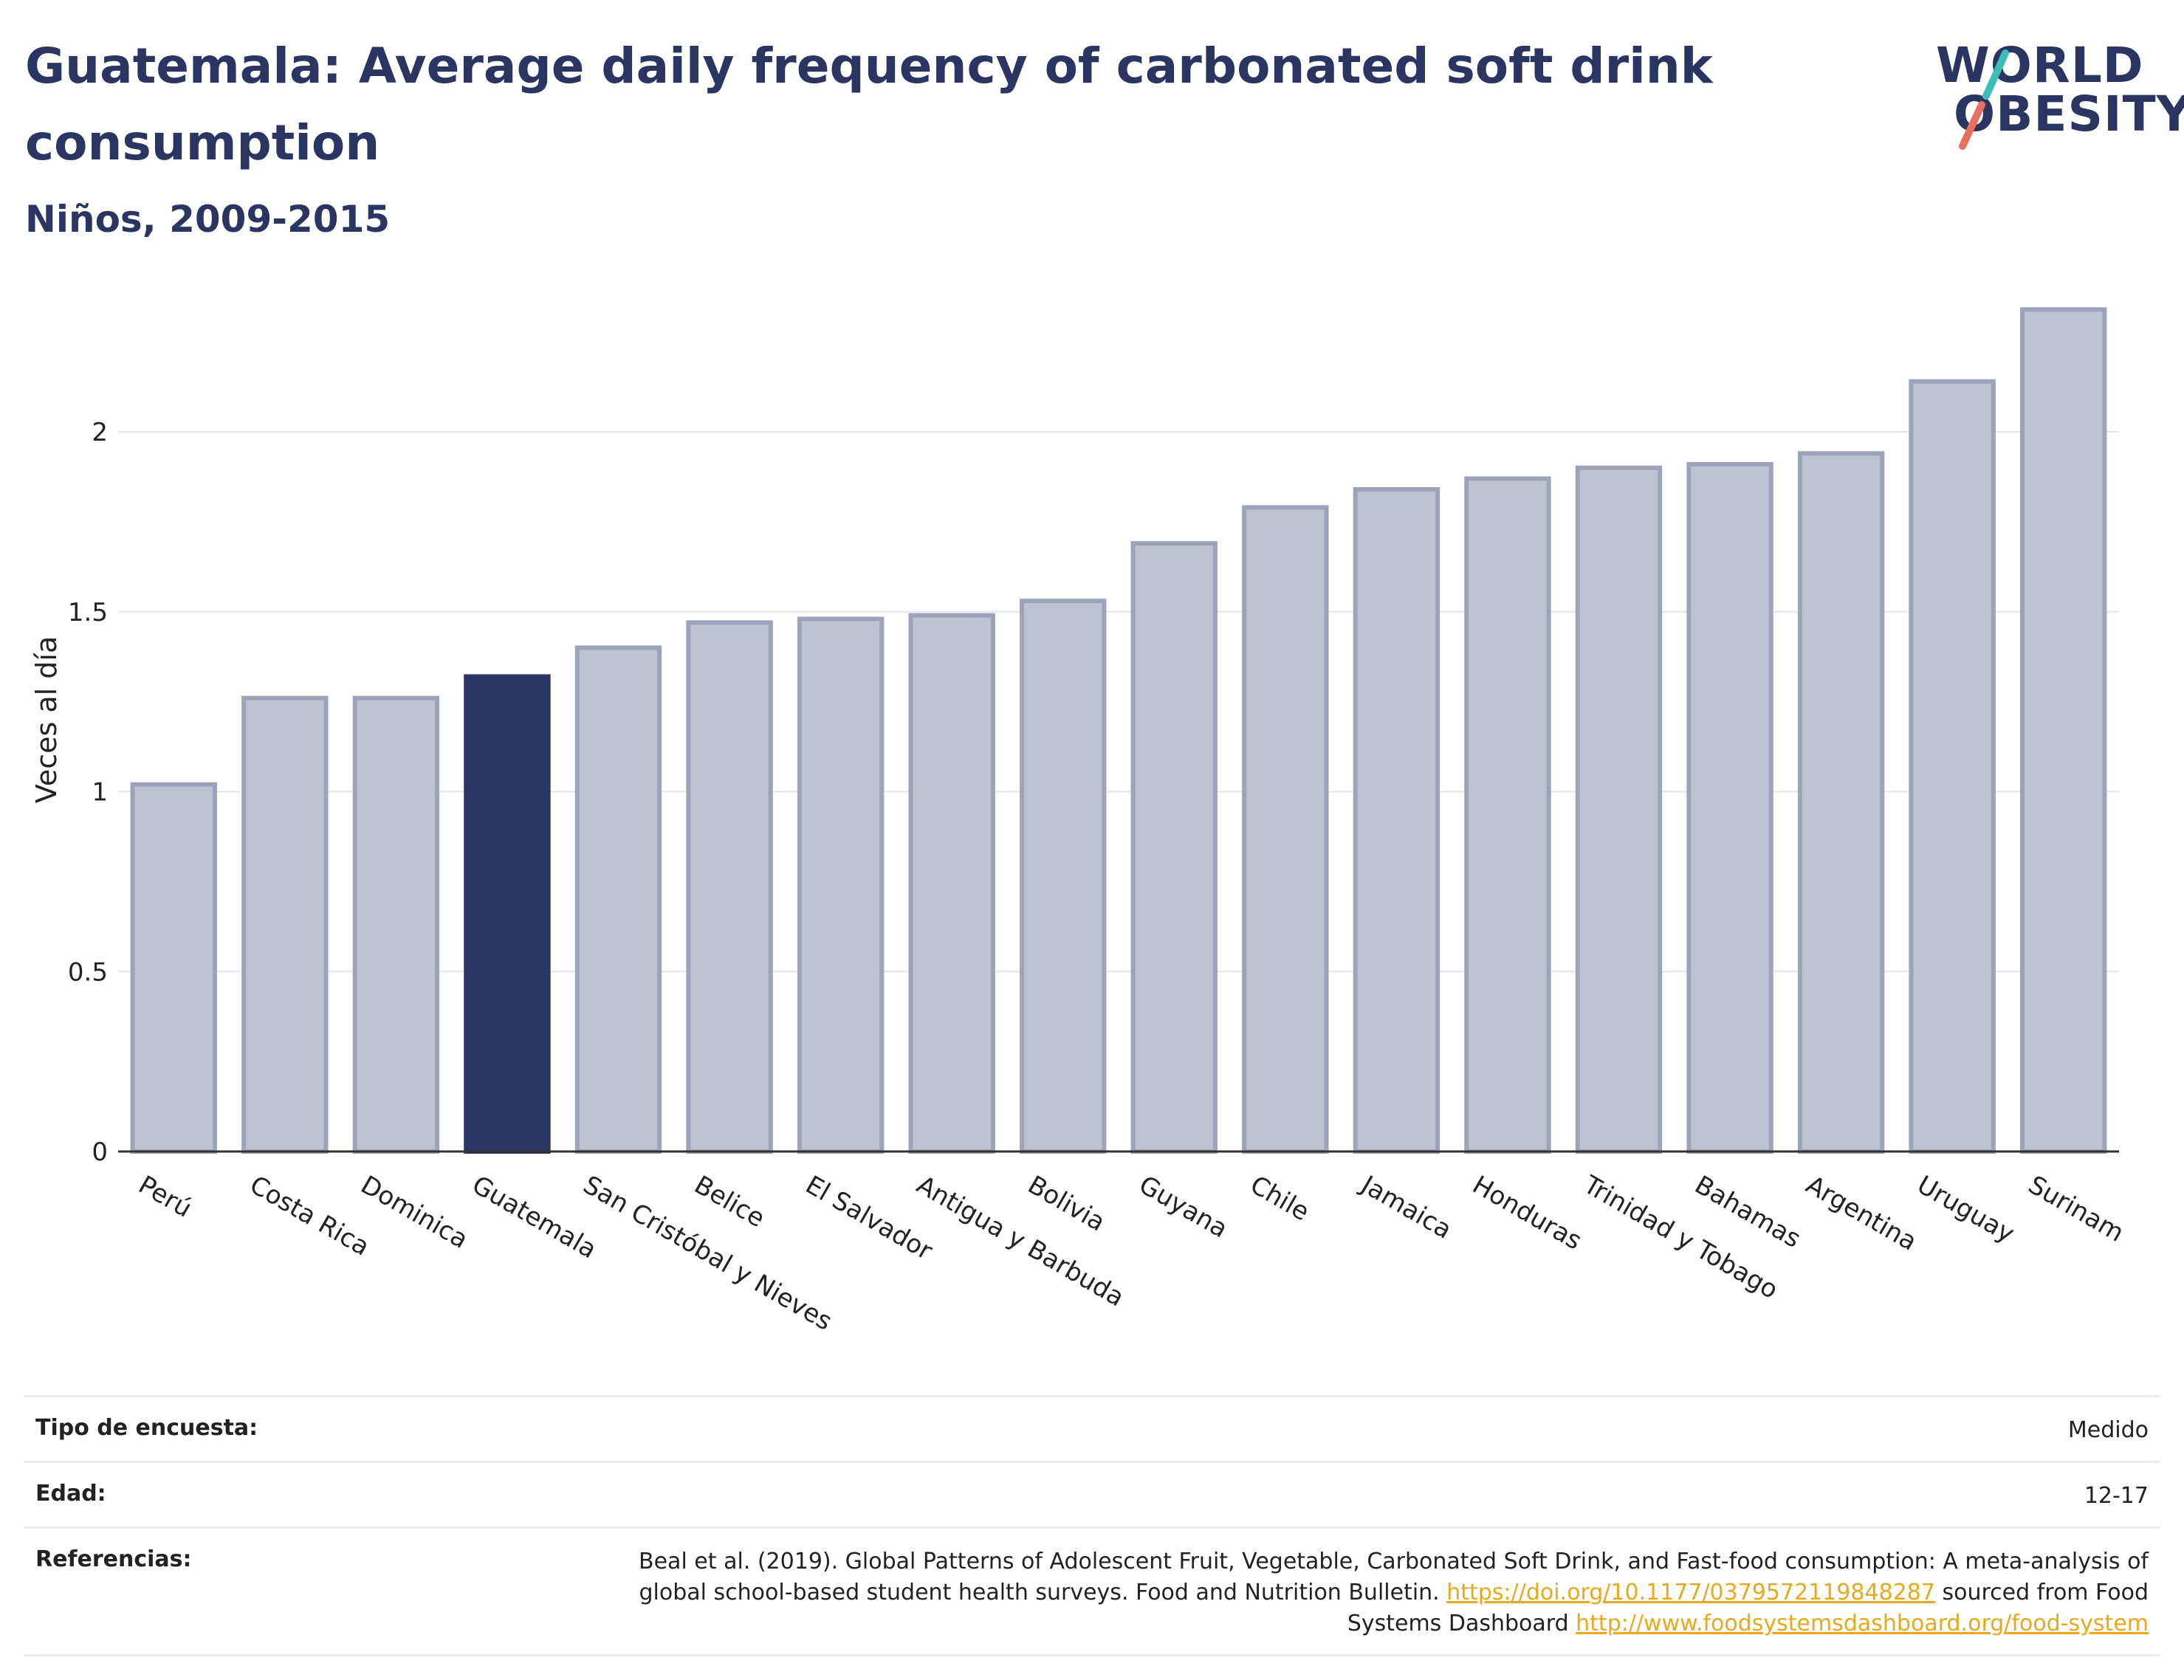 The image size is (2184, 1680). I want to click on x-tick-label: Chile, so click(1280, 1198).